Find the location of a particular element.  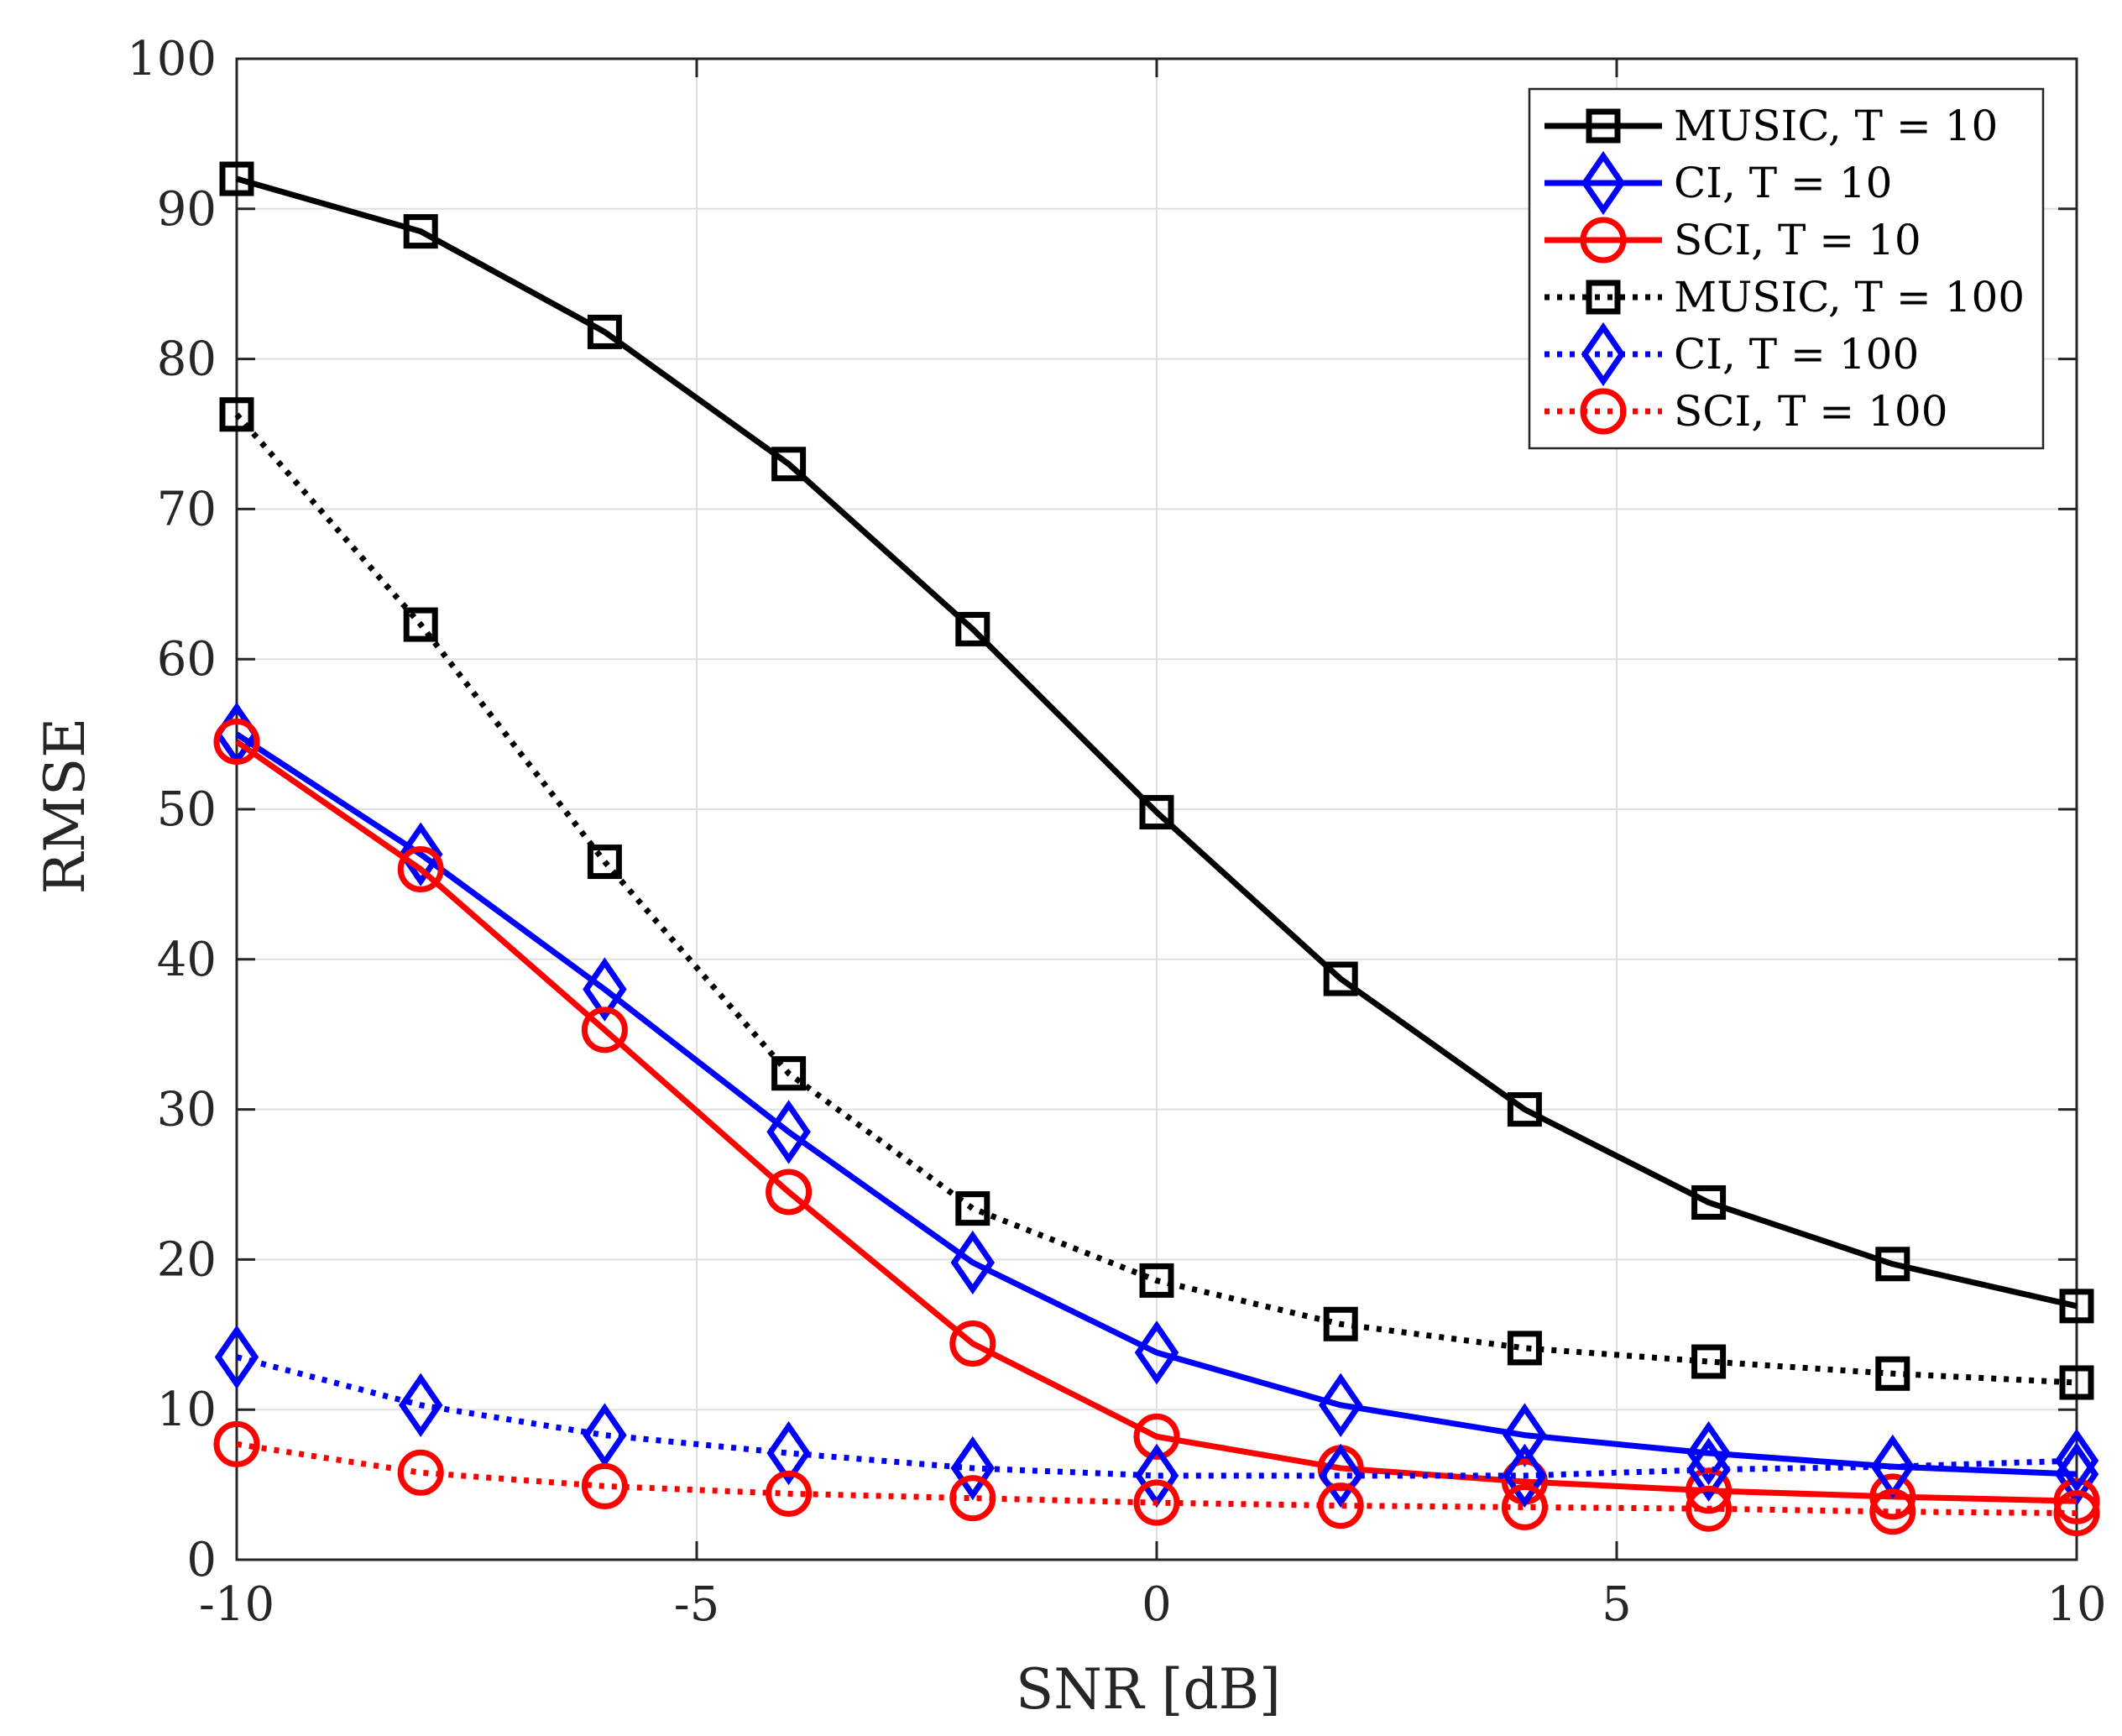

series-line is located at coordinates (1157, 1479).